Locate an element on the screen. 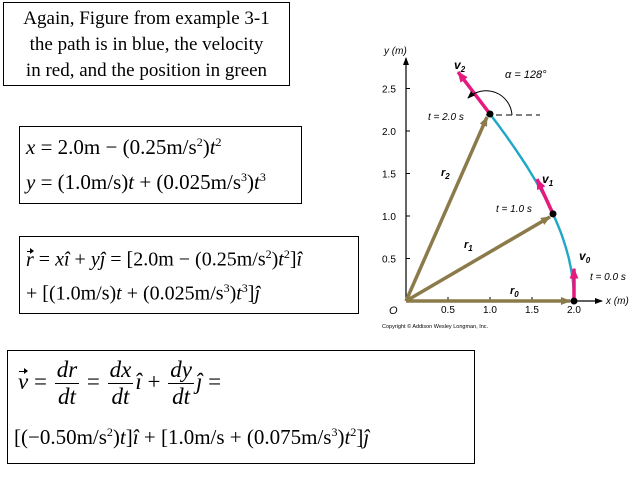  x-tick-label: 0.5 is located at coordinates (448, 310).